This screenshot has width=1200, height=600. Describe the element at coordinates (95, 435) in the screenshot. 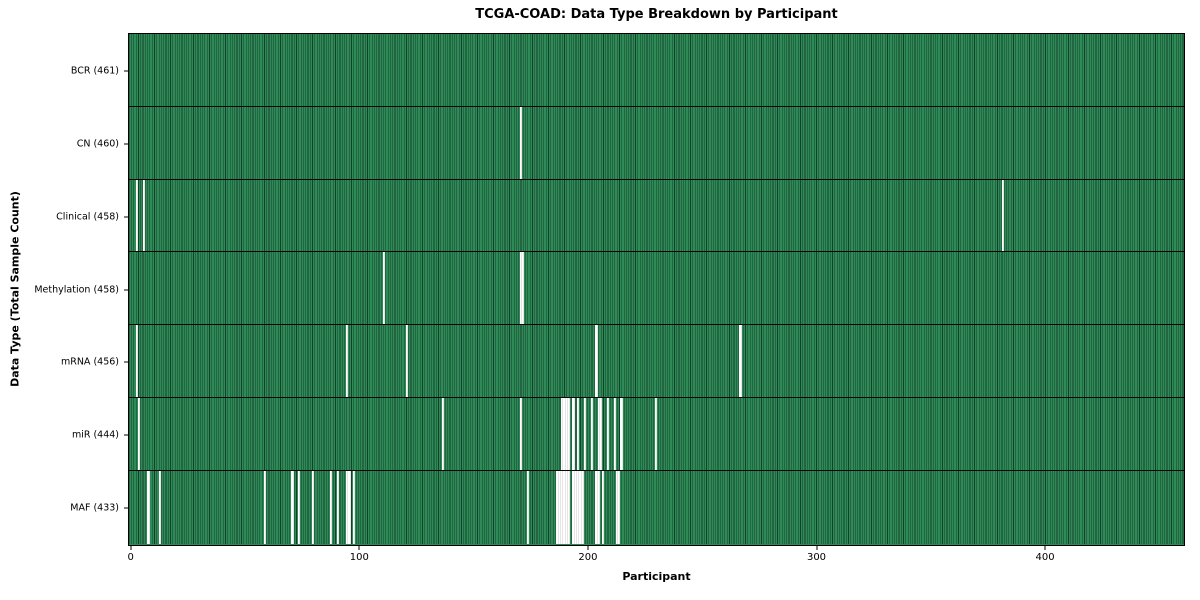

I see `y-tick-label-mir: miR (444)` at that location.